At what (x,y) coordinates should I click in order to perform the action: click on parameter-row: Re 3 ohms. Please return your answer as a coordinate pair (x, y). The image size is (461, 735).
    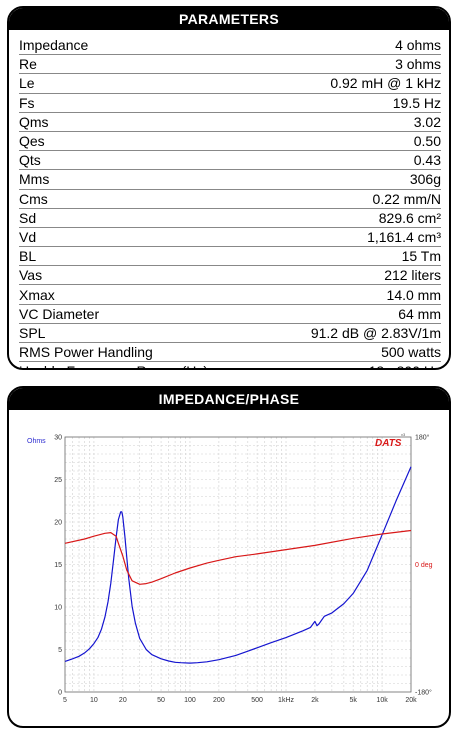
    Looking at the image, I should click on (230, 64).